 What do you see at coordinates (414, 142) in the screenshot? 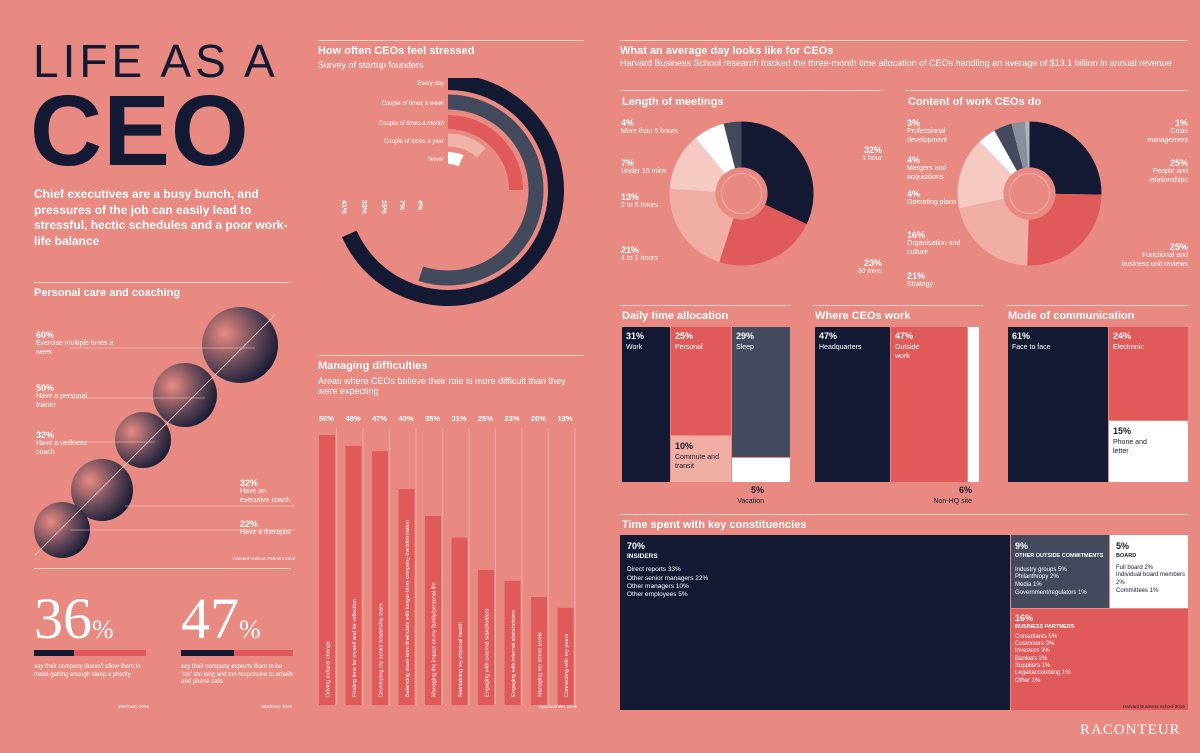
I see `stress-label-3: Couple of times a year` at bounding box center [414, 142].